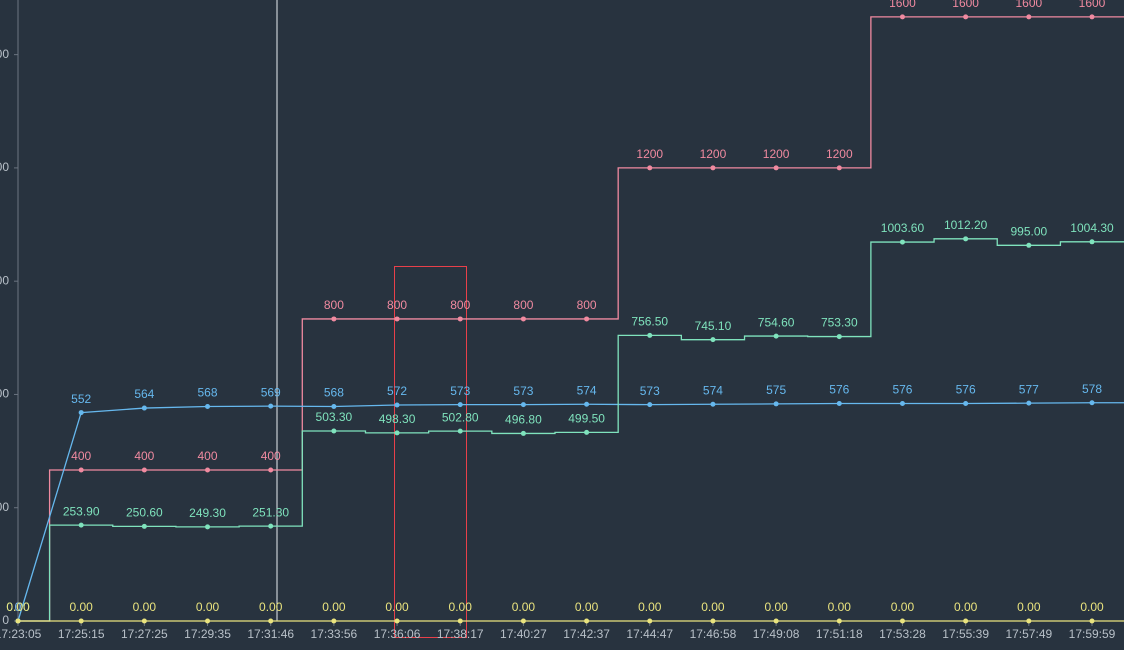 The width and height of the screenshot is (1124, 650). I want to click on data-label: 1003.60, so click(903, 228).